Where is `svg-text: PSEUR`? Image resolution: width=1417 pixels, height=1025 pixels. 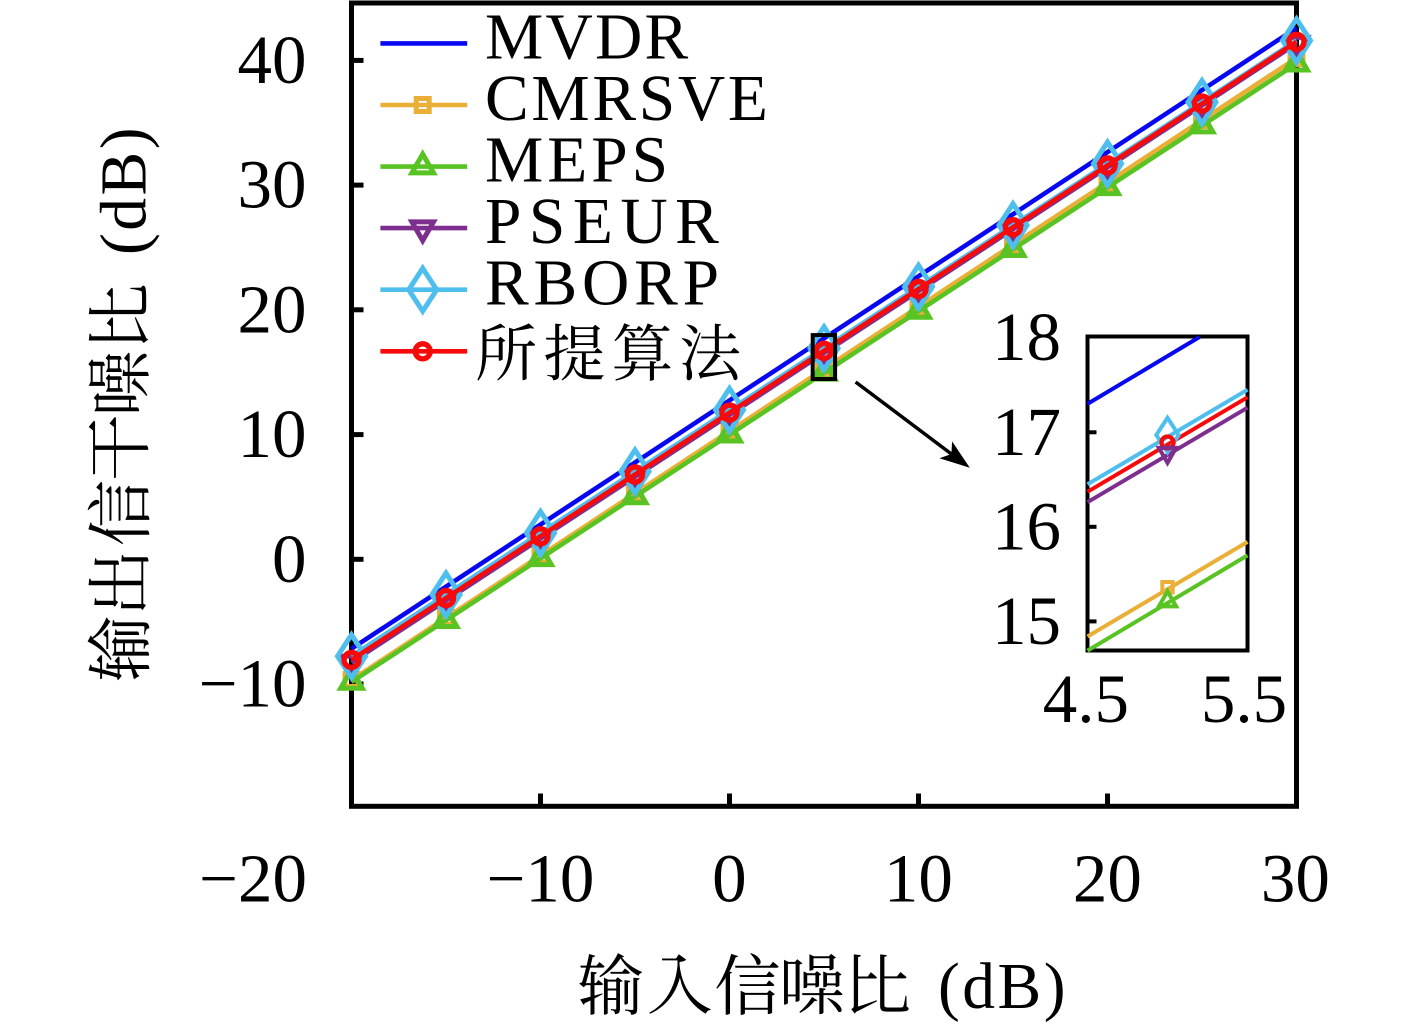
svg-text: PSEUR is located at coordinates (605, 222).